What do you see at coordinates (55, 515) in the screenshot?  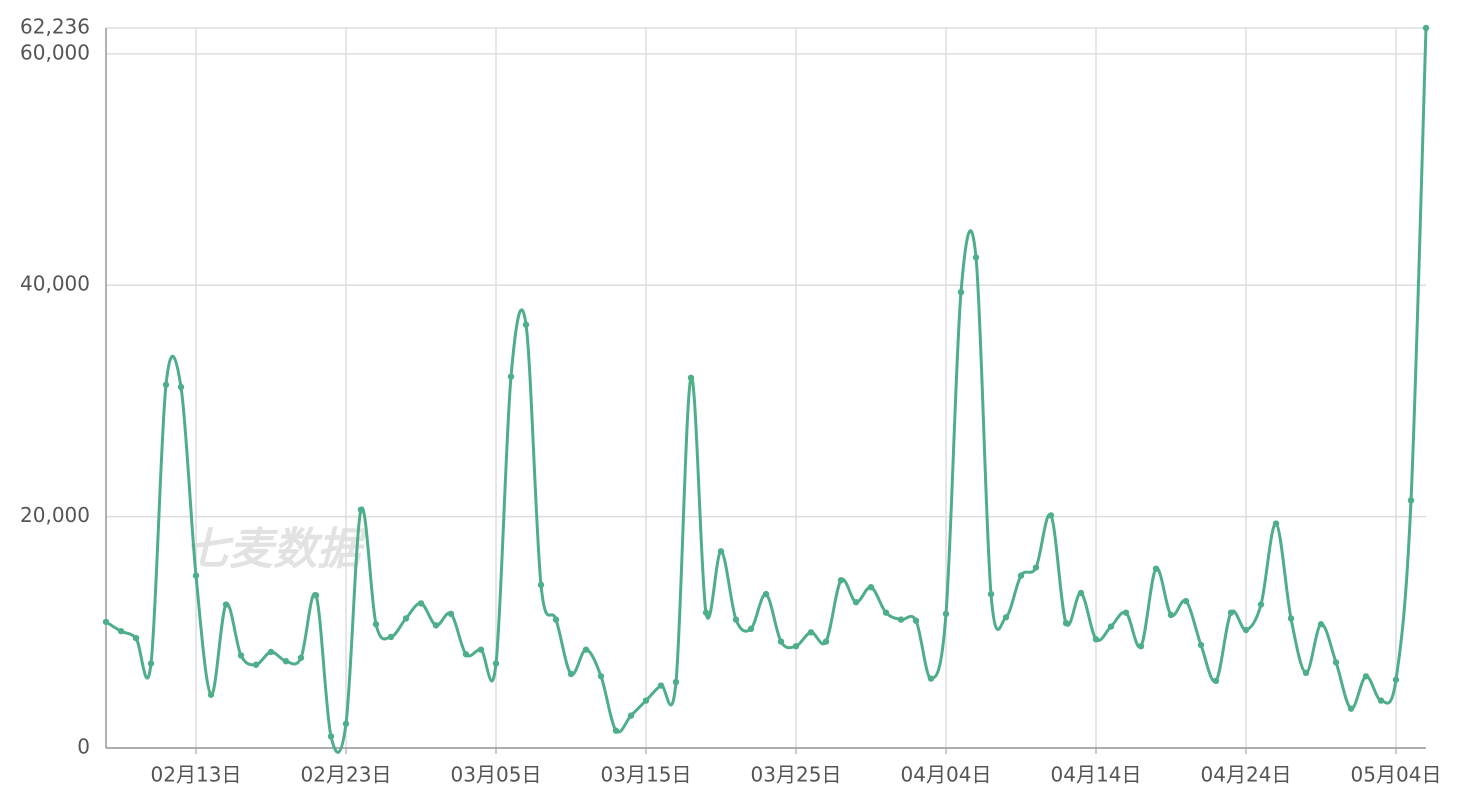 I see `y-tick-label: 20,000` at bounding box center [55, 515].